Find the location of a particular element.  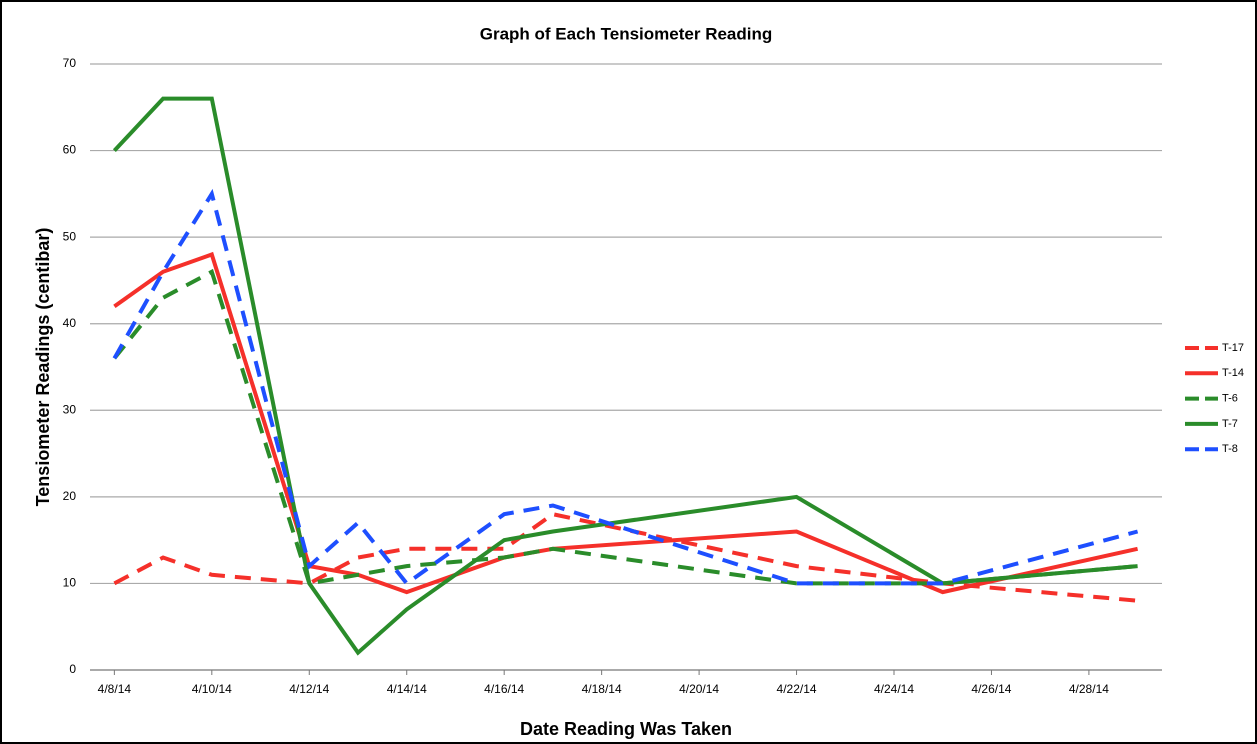

y-tick-label: 40 is located at coordinates (70, 323).